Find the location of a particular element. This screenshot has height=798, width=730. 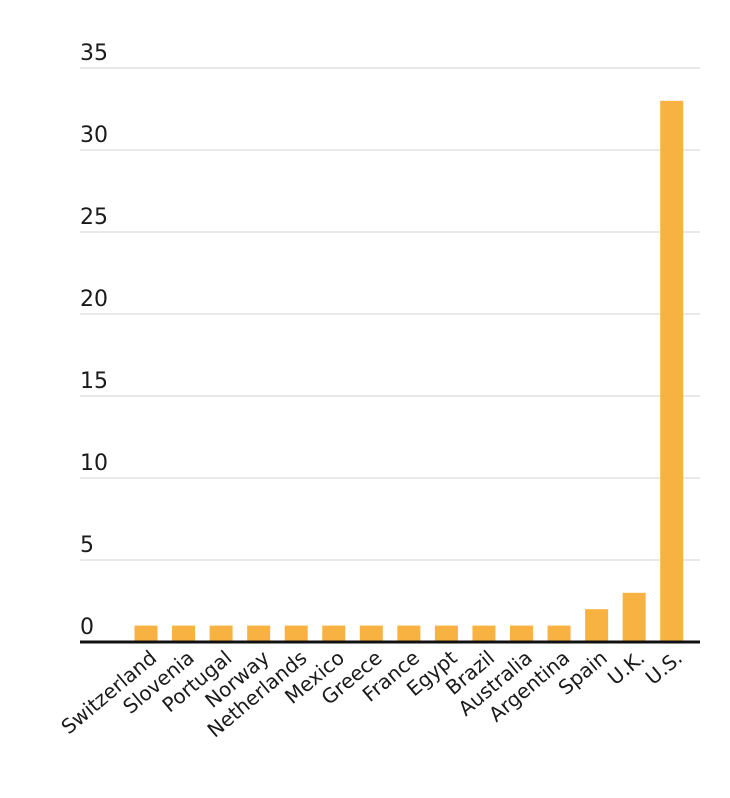

bar-slovenia is located at coordinates (184, 633).